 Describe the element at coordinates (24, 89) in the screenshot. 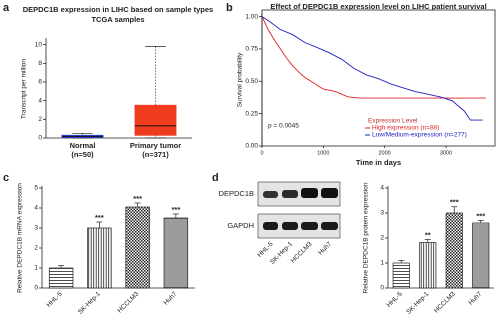

I see `y-axis-label: Transcript per million` at that location.